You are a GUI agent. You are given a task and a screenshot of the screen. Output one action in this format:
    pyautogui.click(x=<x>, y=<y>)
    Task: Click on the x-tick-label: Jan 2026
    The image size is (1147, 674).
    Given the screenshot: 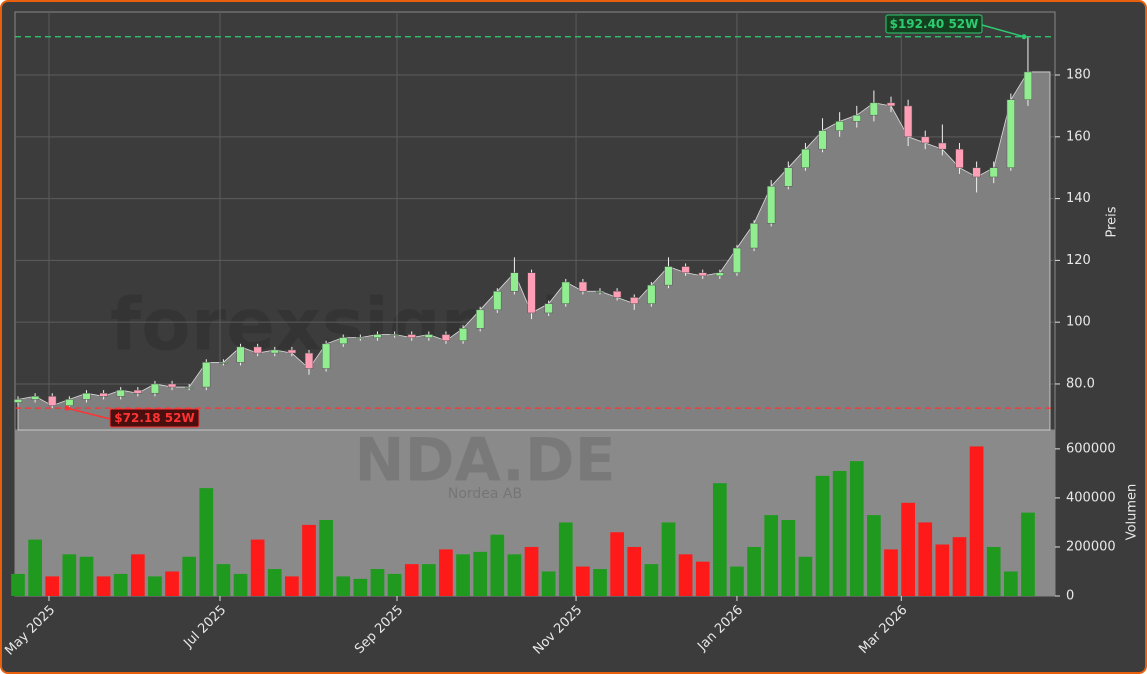 What is the action you would take?
    pyautogui.click(x=720, y=629)
    